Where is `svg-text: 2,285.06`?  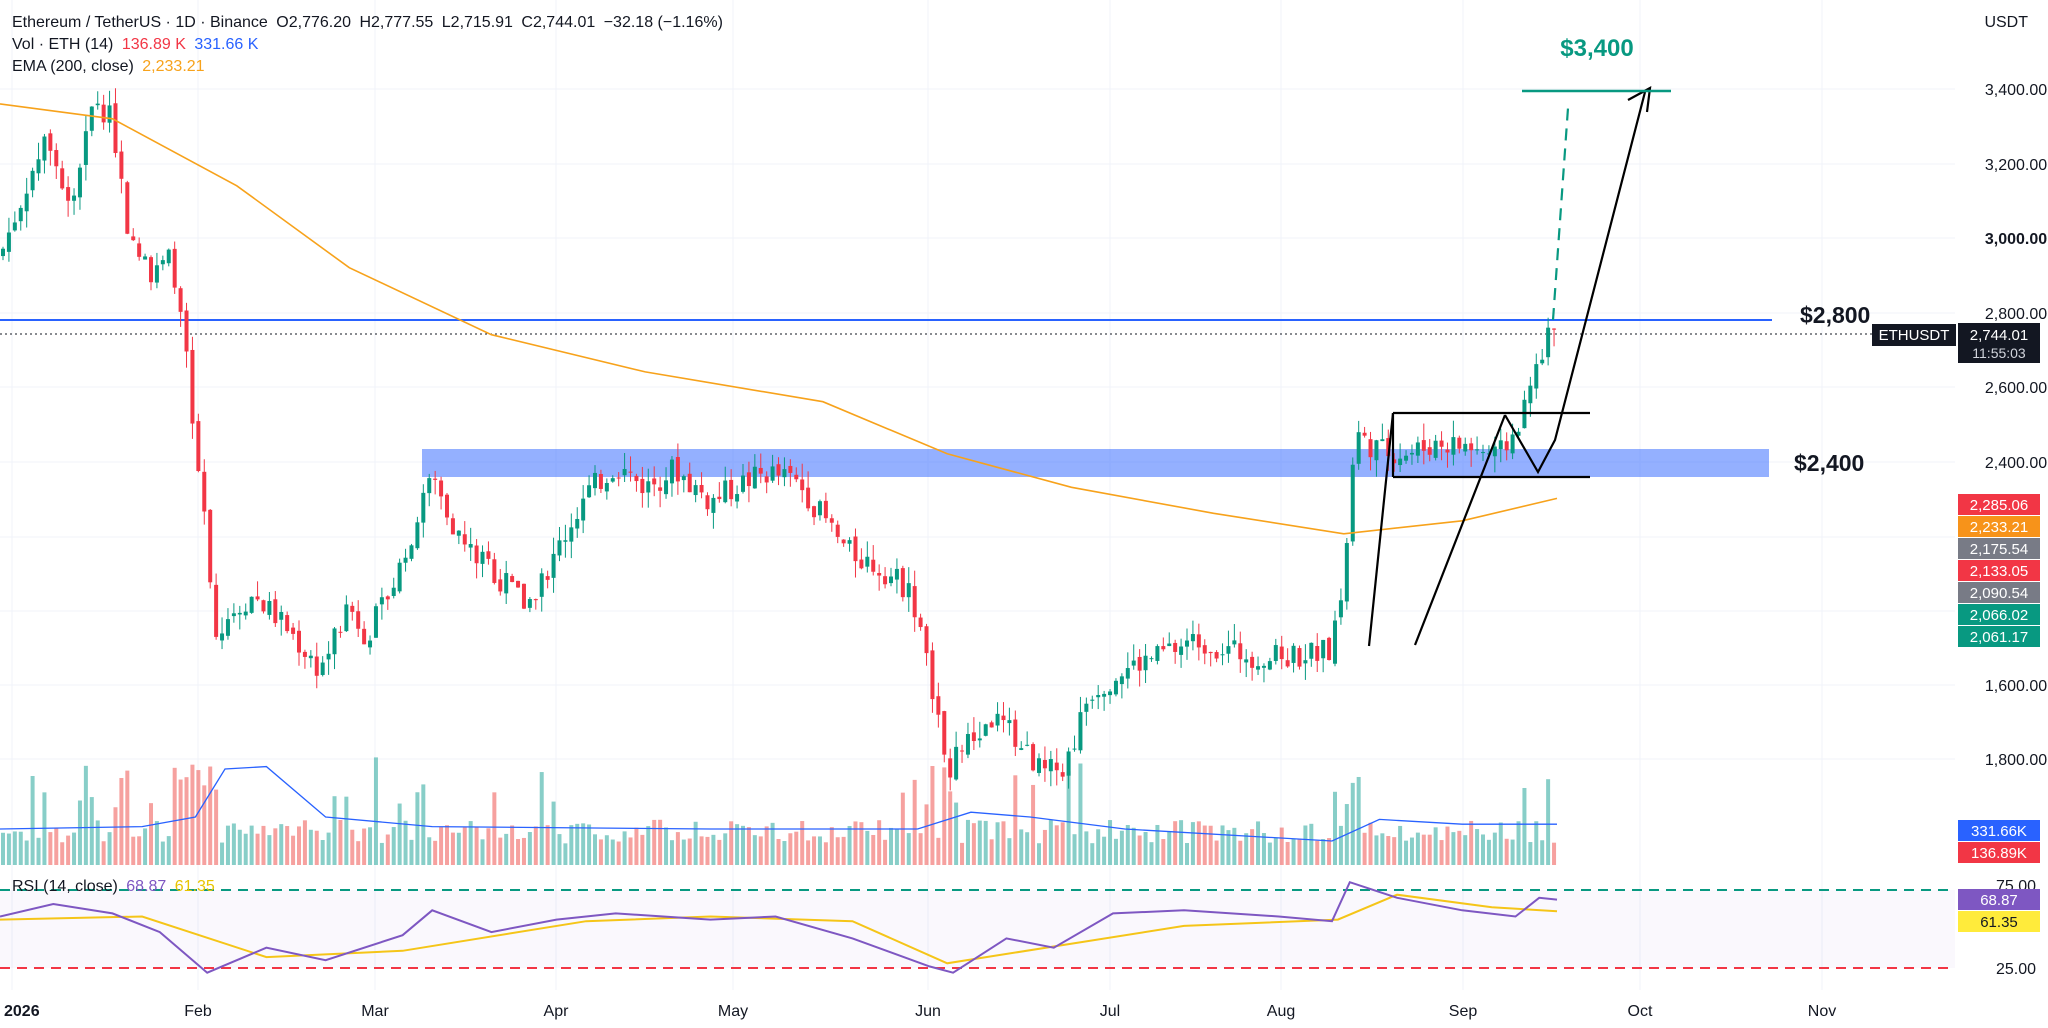 svg-text: 2,285.06 is located at coordinates (1999, 505).